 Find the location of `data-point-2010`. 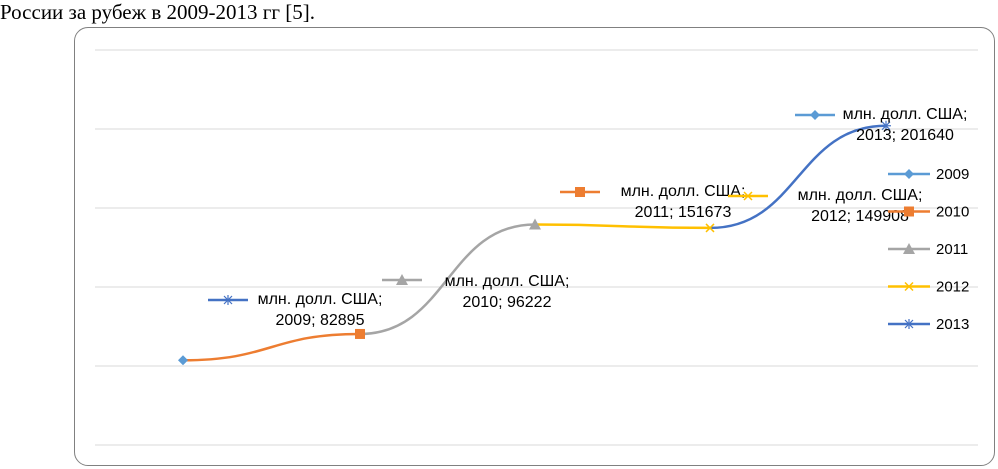

data-point-2010 is located at coordinates (360, 333).